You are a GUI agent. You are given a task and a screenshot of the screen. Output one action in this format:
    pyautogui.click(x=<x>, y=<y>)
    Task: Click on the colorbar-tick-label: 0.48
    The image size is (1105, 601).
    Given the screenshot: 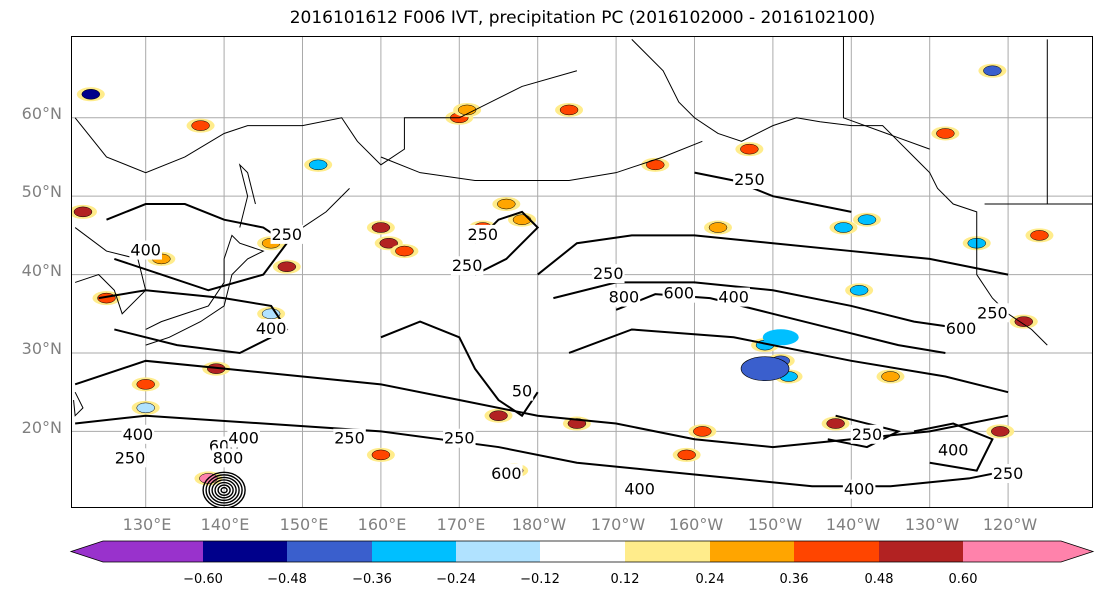 What is the action you would take?
    pyautogui.click(x=879, y=579)
    